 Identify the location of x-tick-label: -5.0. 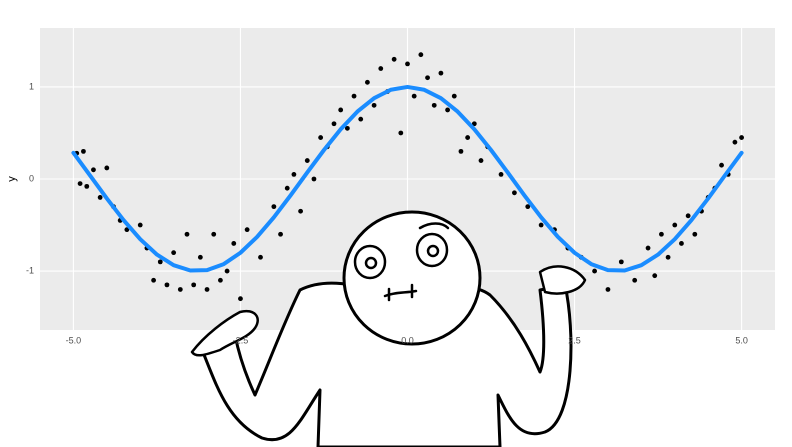
(74, 340).